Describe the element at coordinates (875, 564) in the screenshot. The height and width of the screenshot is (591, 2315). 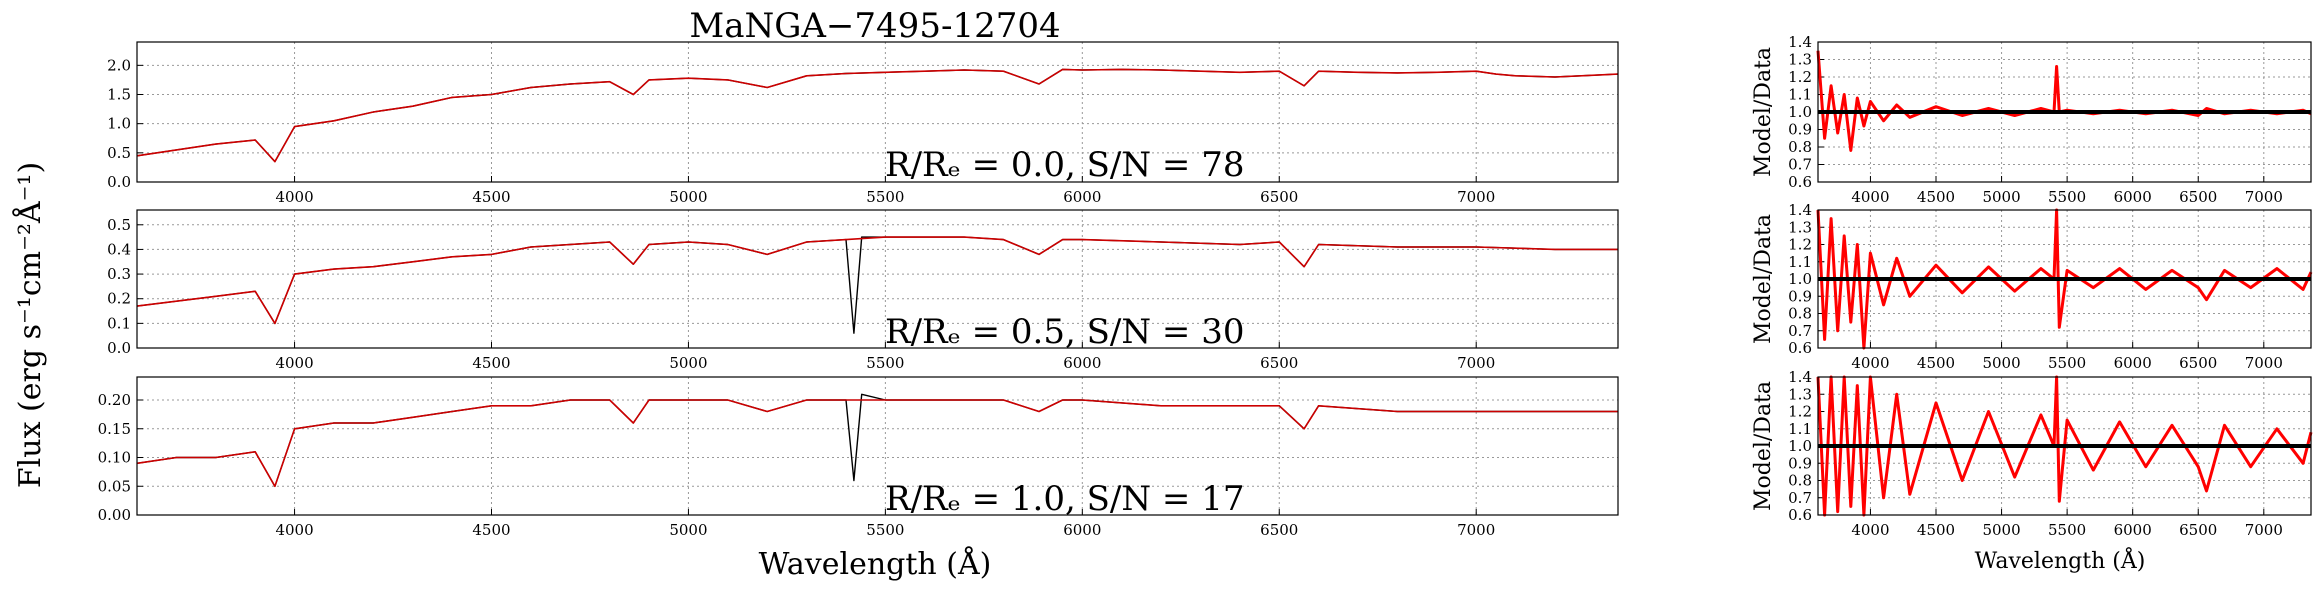
I see `wavelength-axis-label: Wavelength (Å)` at that location.